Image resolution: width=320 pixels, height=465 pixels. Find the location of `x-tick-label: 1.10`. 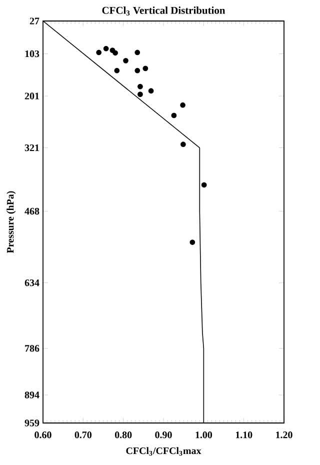

x-tick-label: 1.10 is located at coordinates (244, 435).